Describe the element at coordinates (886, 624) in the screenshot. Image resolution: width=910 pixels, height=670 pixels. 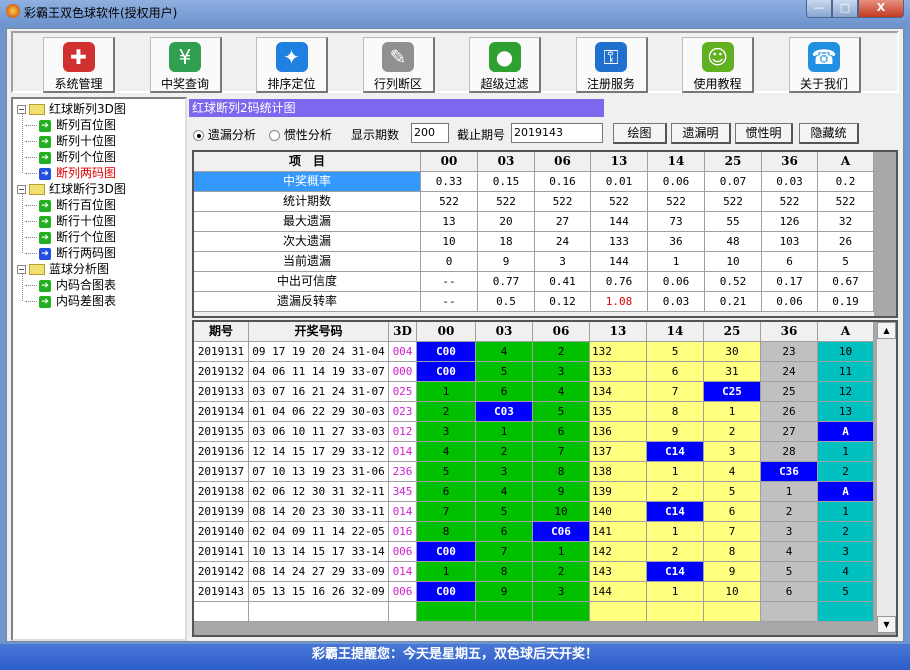
I see `scroll-down-button: ▼` at that location.